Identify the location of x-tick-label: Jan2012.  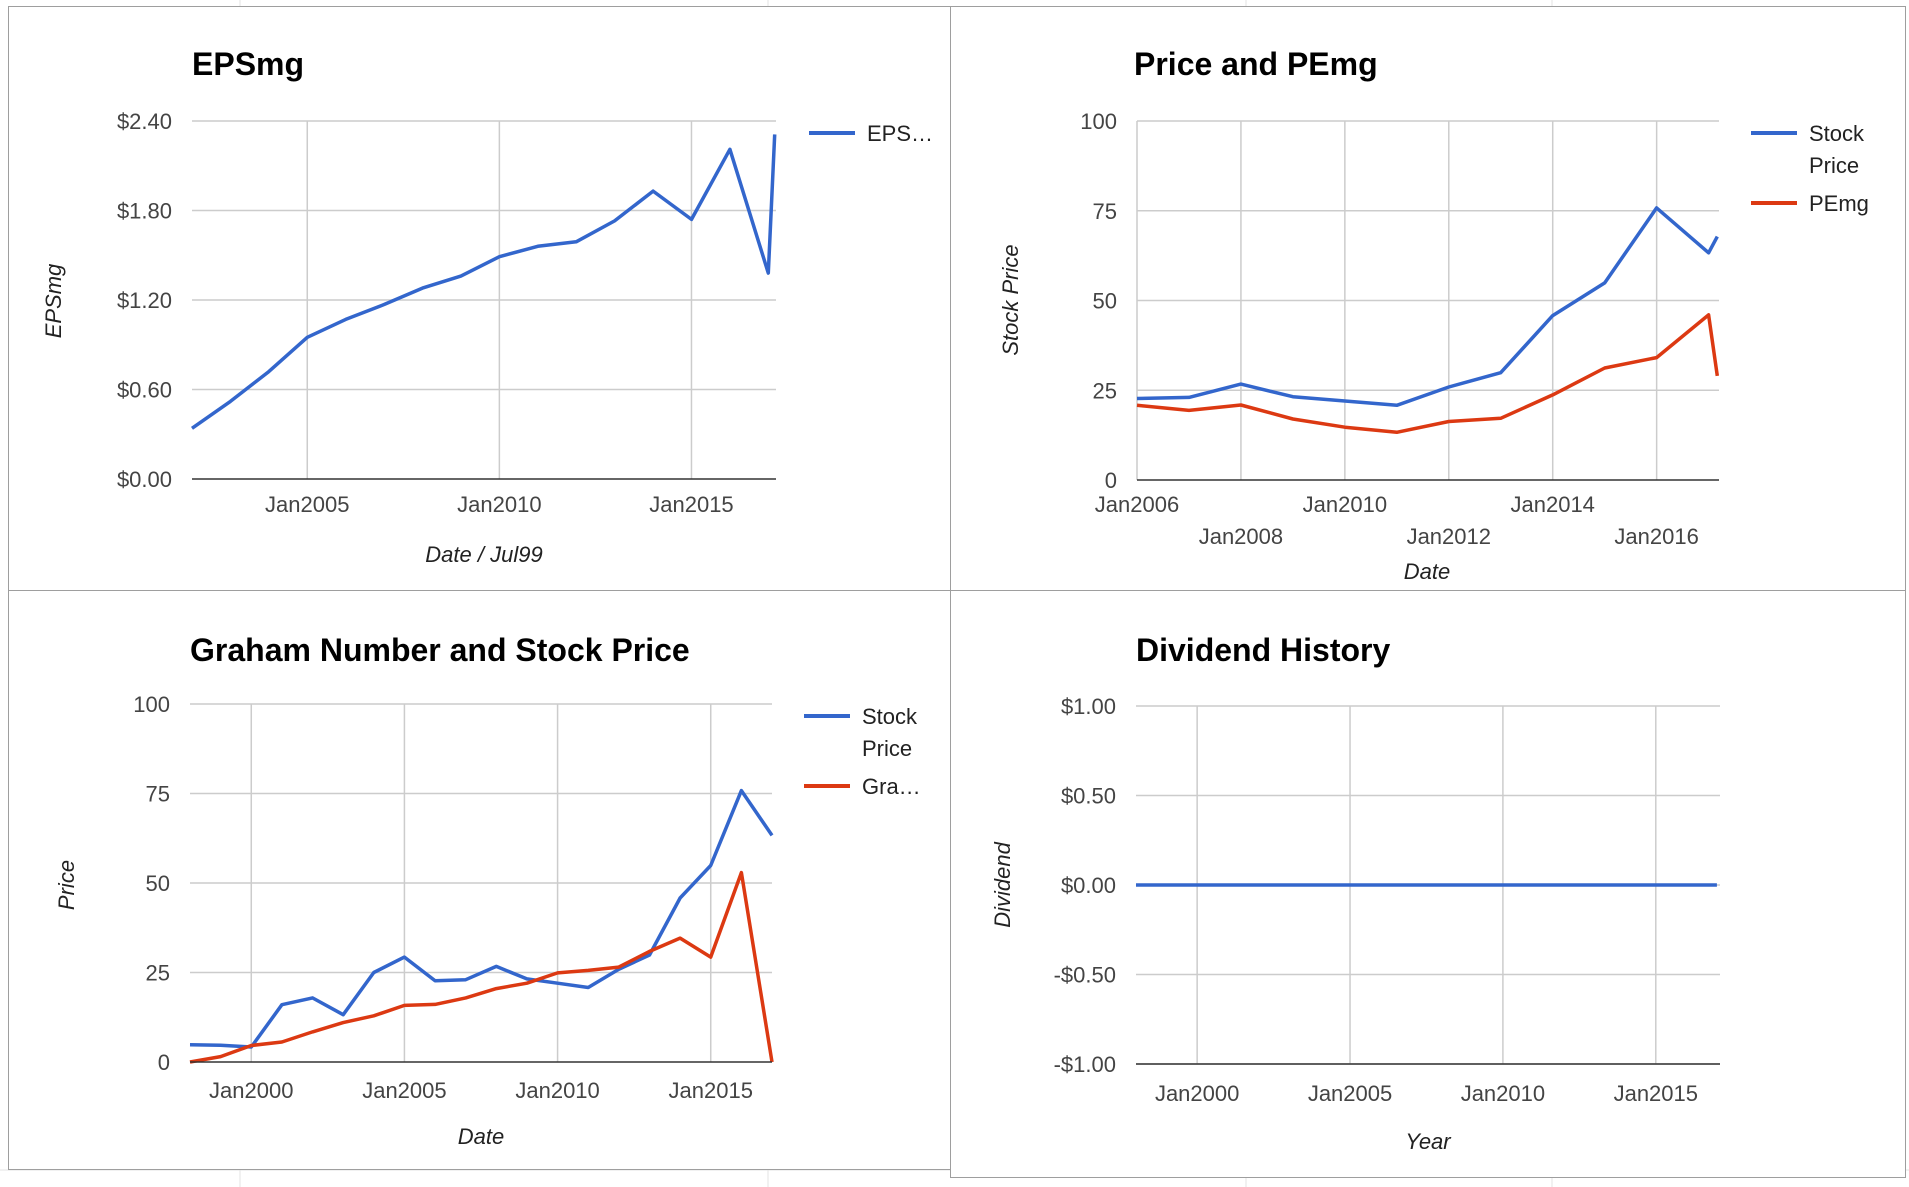
(1449, 536).